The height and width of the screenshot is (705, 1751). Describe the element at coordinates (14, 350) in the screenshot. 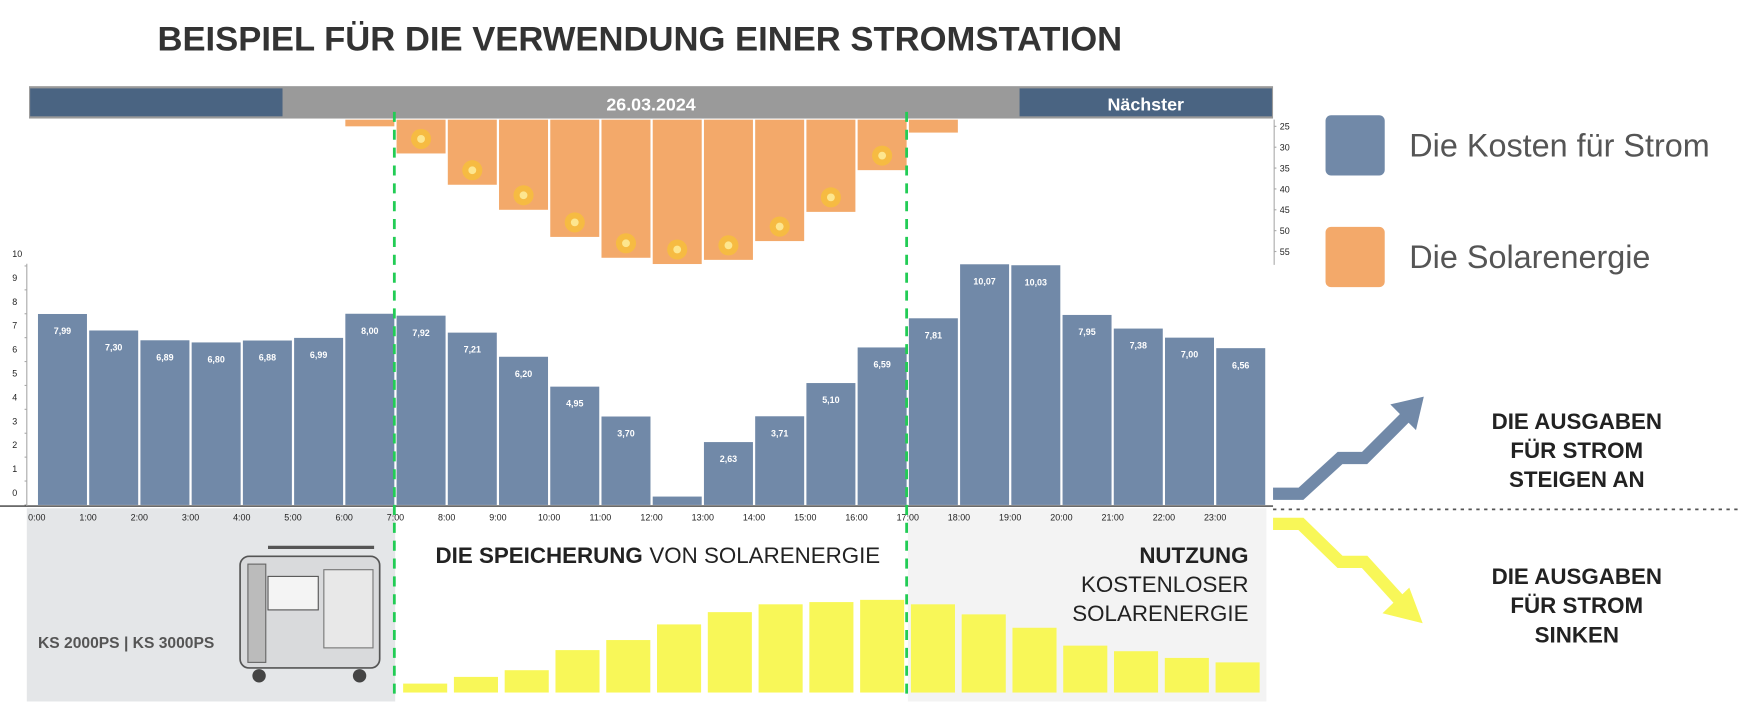

I see `y-tick-label: 6` at that location.